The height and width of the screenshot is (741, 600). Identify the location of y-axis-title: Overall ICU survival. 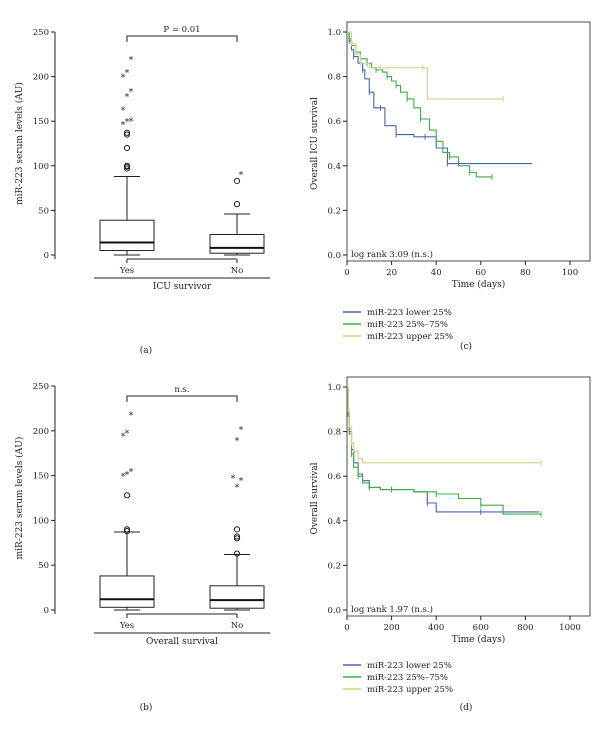
(315, 143).